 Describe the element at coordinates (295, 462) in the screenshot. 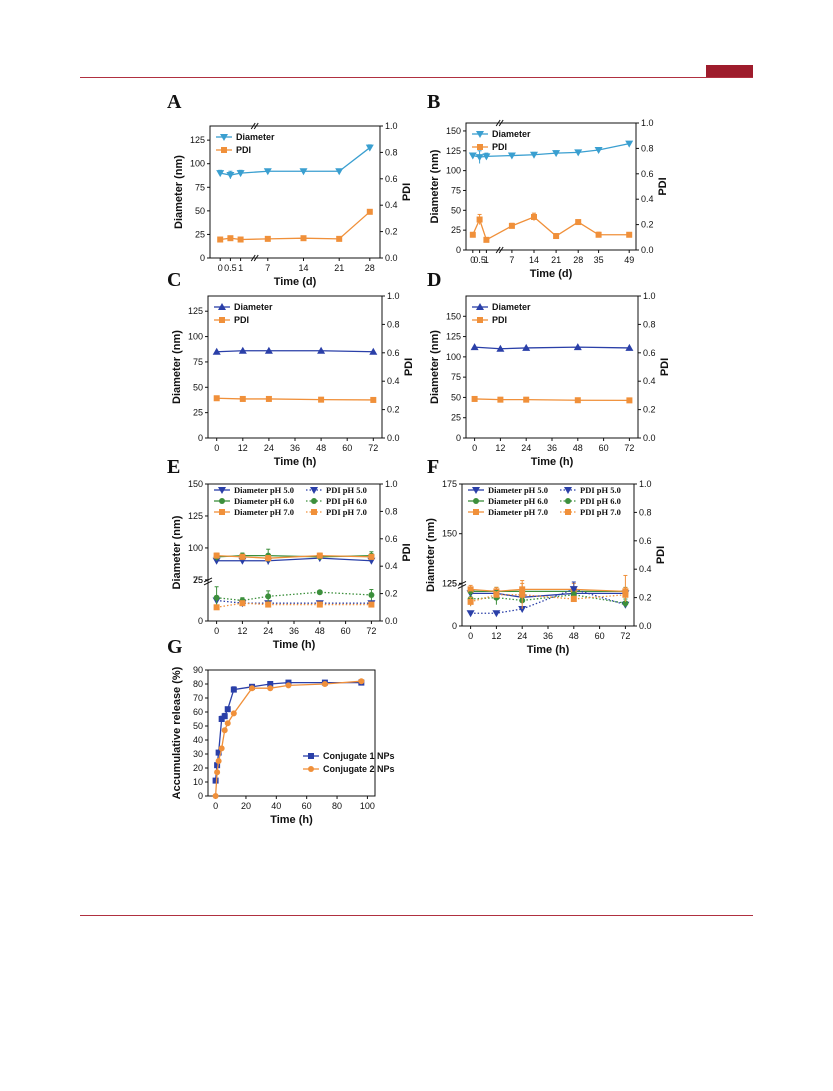

I see `x-axis-label: Time (h)` at that location.